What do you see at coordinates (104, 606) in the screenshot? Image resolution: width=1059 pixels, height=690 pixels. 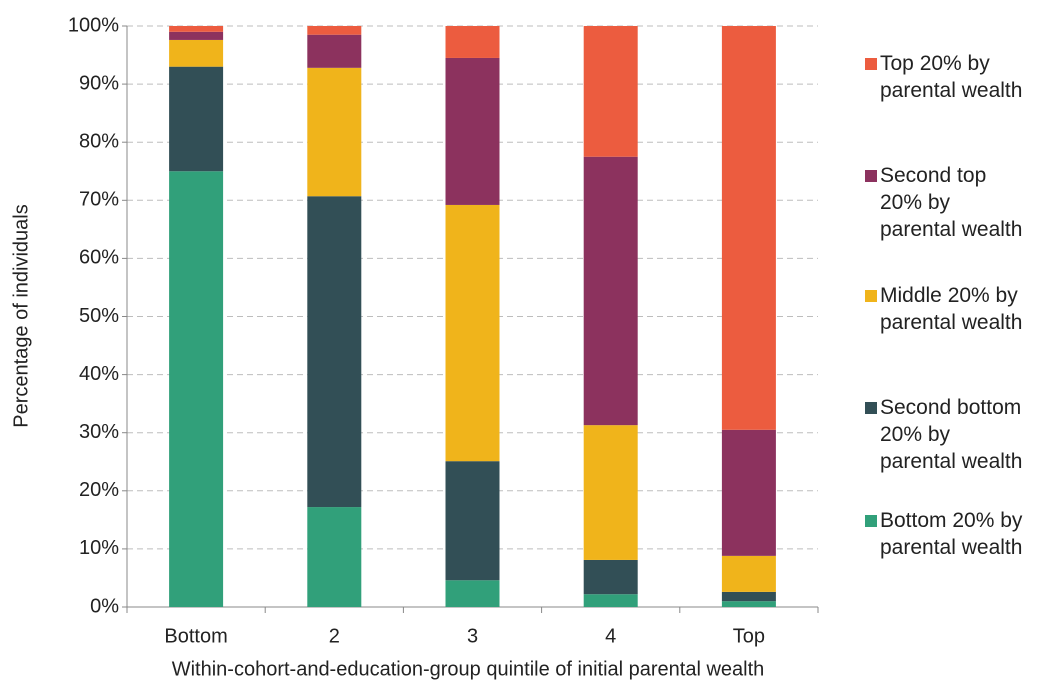 I see `y-tick-label: 0%` at bounding box center [104, 606].